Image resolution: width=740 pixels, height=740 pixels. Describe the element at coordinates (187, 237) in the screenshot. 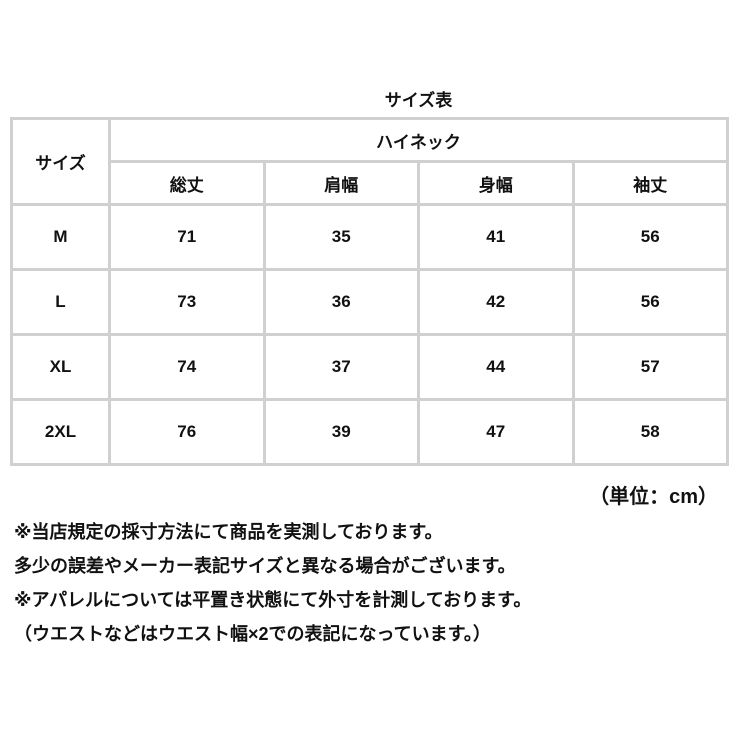

I see `table-cell: 71` at that location.